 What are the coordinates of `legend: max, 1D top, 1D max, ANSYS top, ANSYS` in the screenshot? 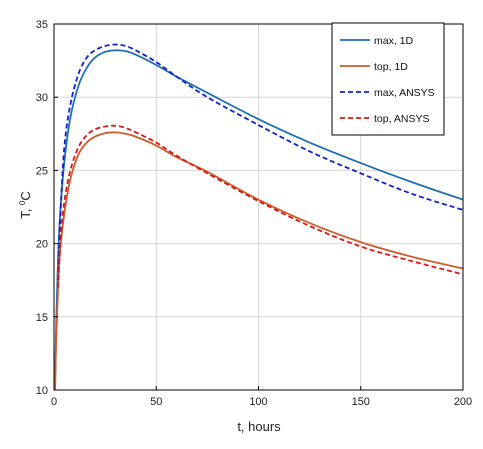 It's located at (388, 79).